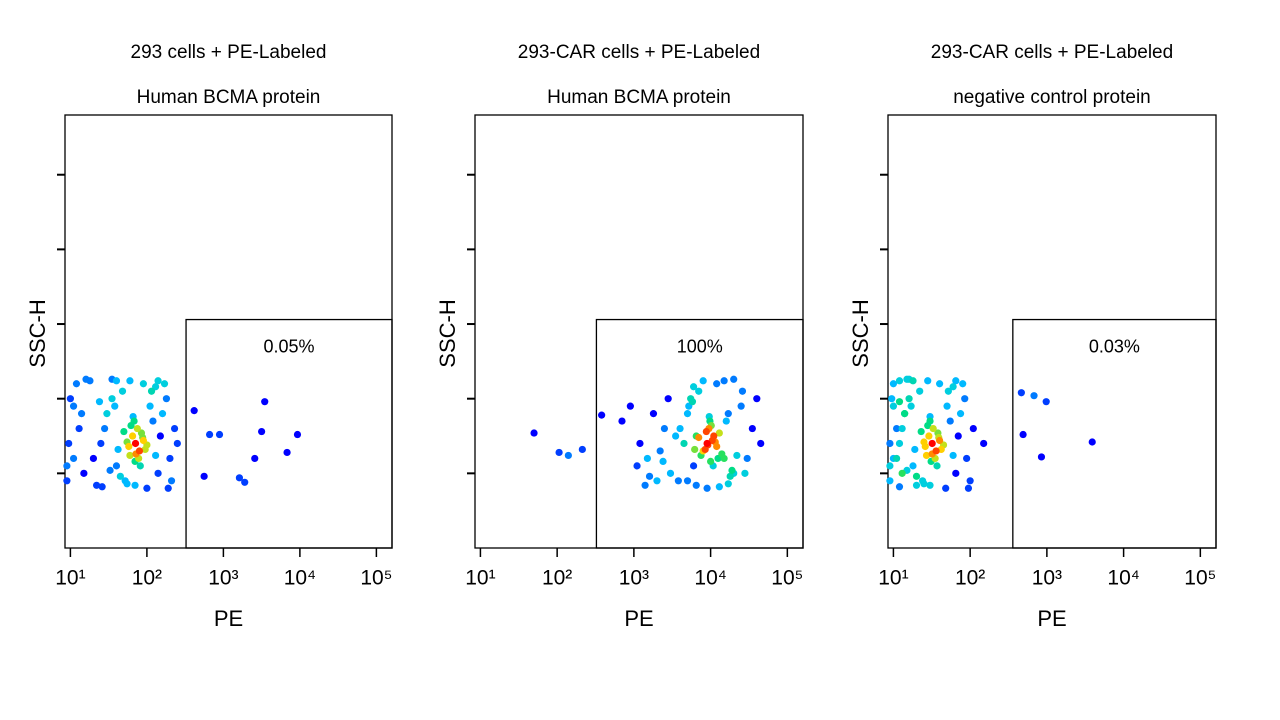 The width and height of the screenshot is (1280, 720). I want to click on gate-label: 100%, so click(700, 346).